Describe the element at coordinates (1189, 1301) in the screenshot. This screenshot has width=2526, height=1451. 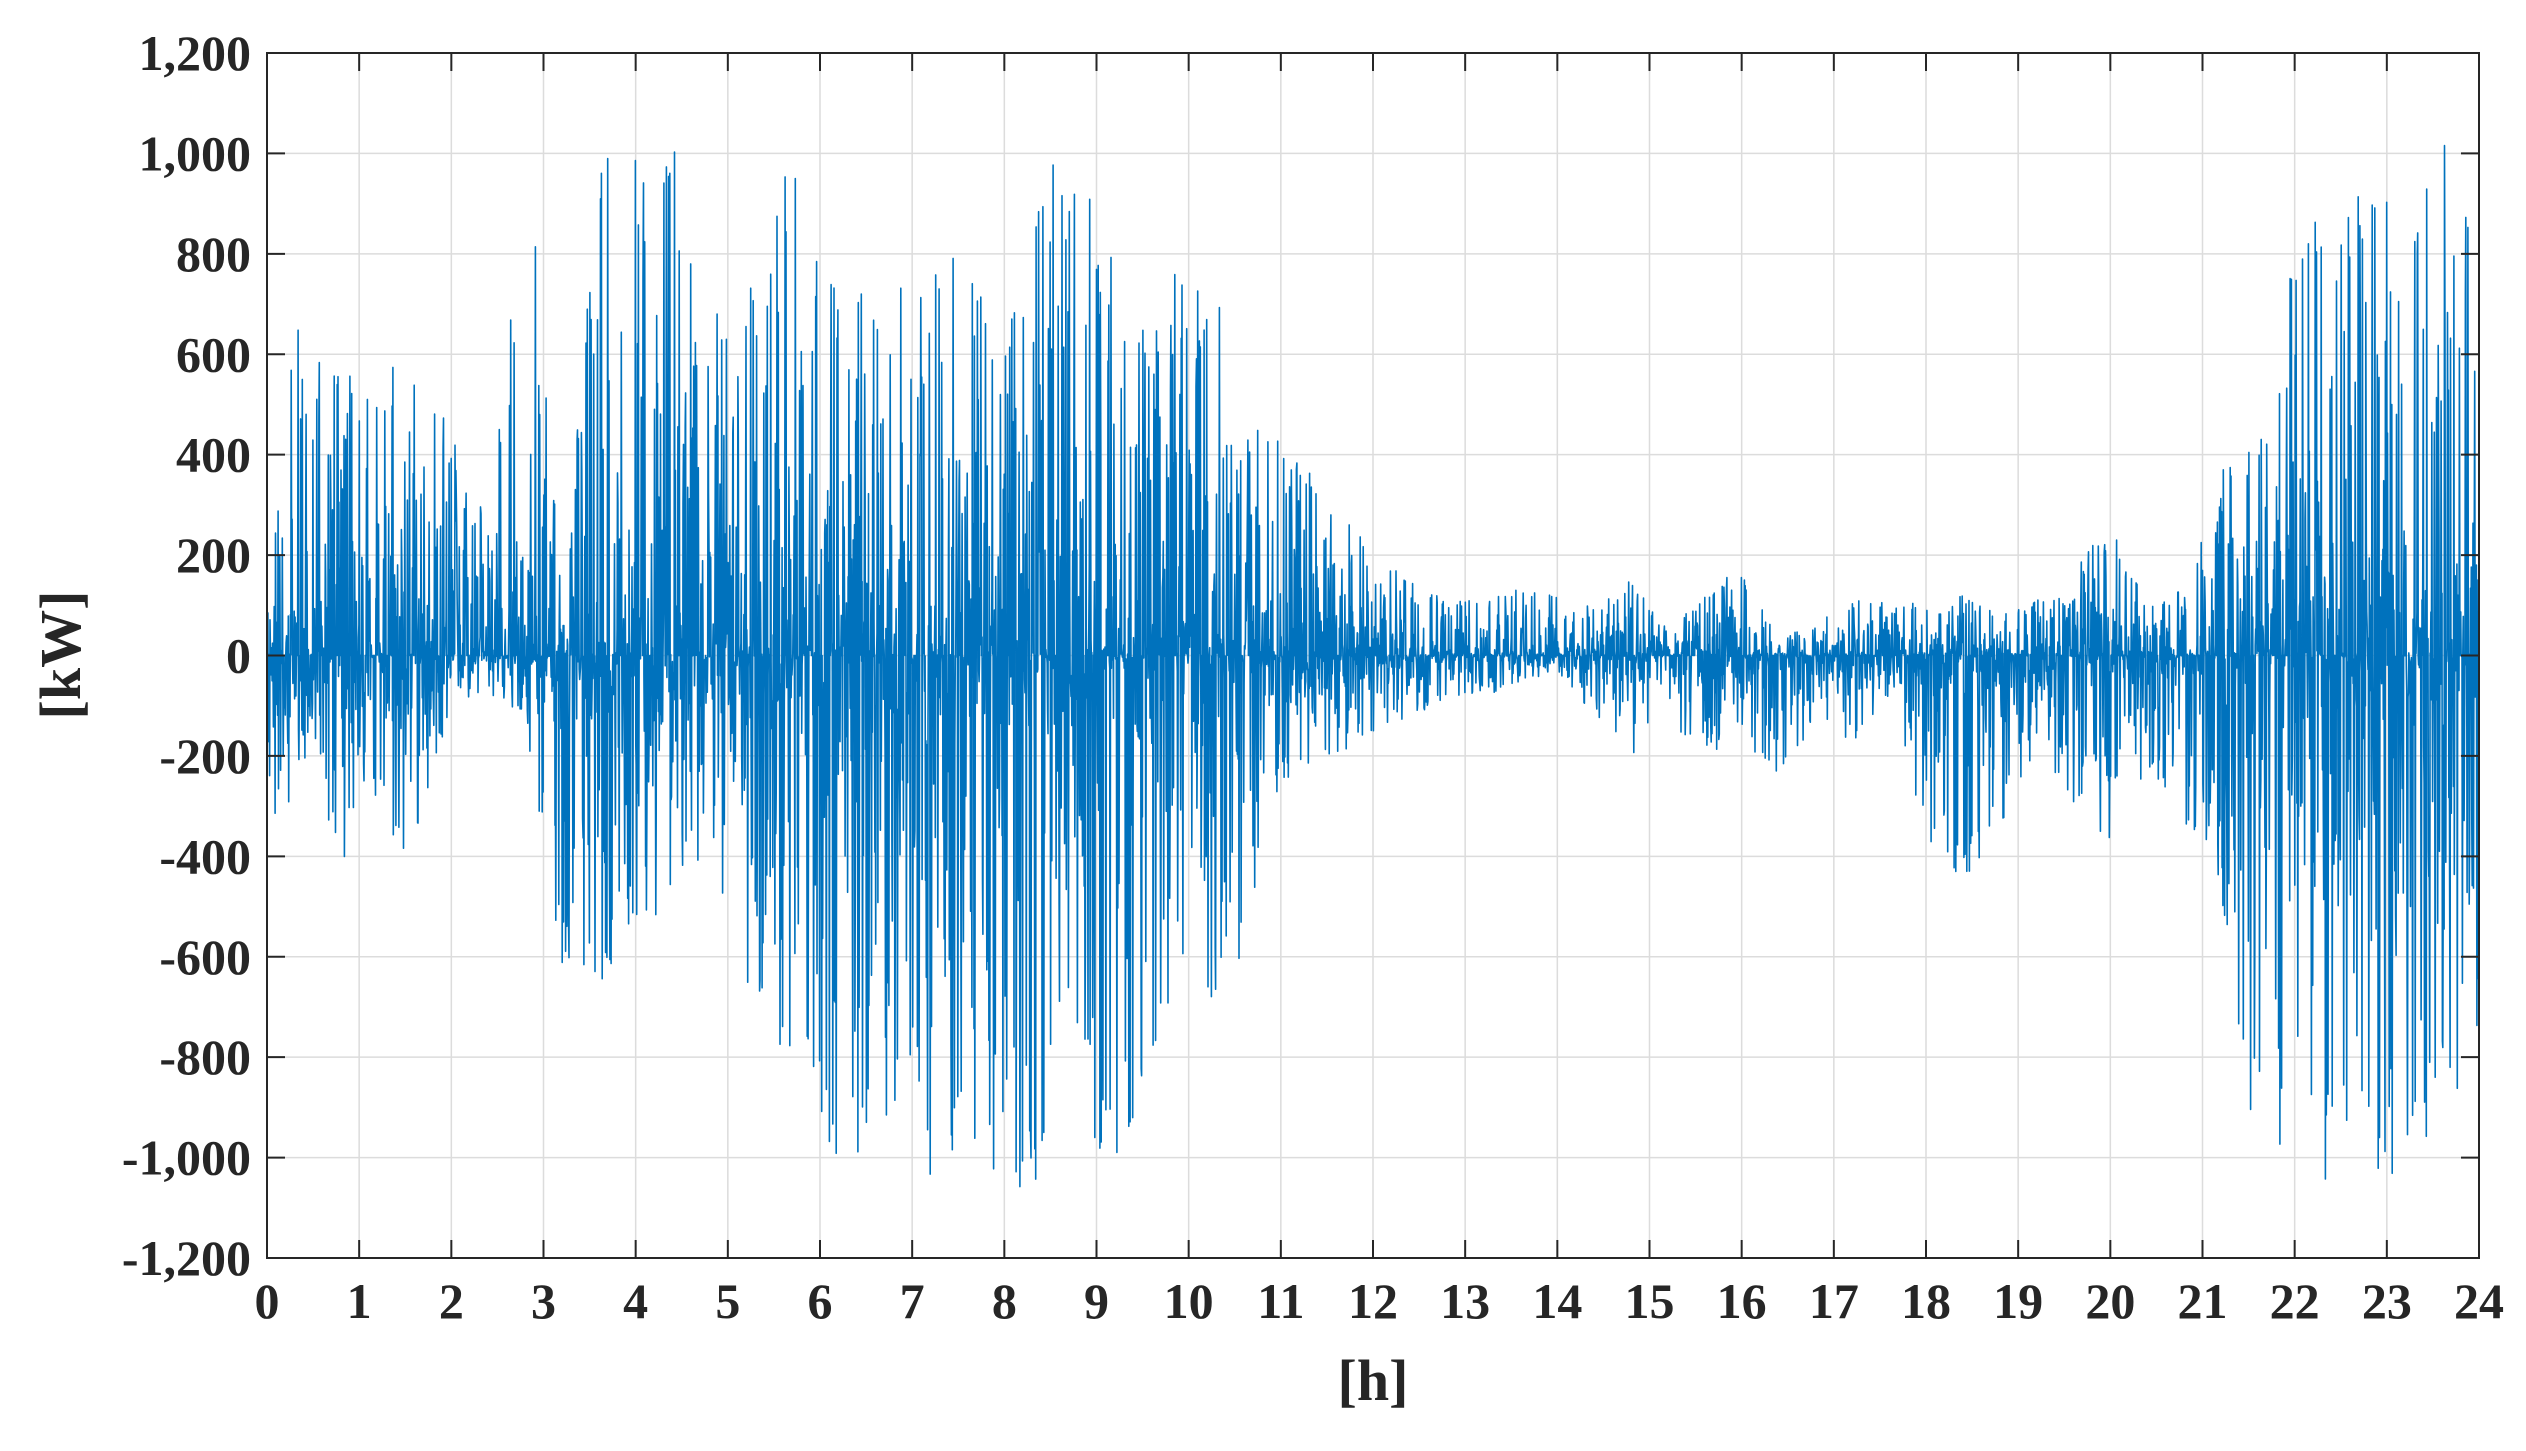
I see `x-tick-label: 10` at that location.